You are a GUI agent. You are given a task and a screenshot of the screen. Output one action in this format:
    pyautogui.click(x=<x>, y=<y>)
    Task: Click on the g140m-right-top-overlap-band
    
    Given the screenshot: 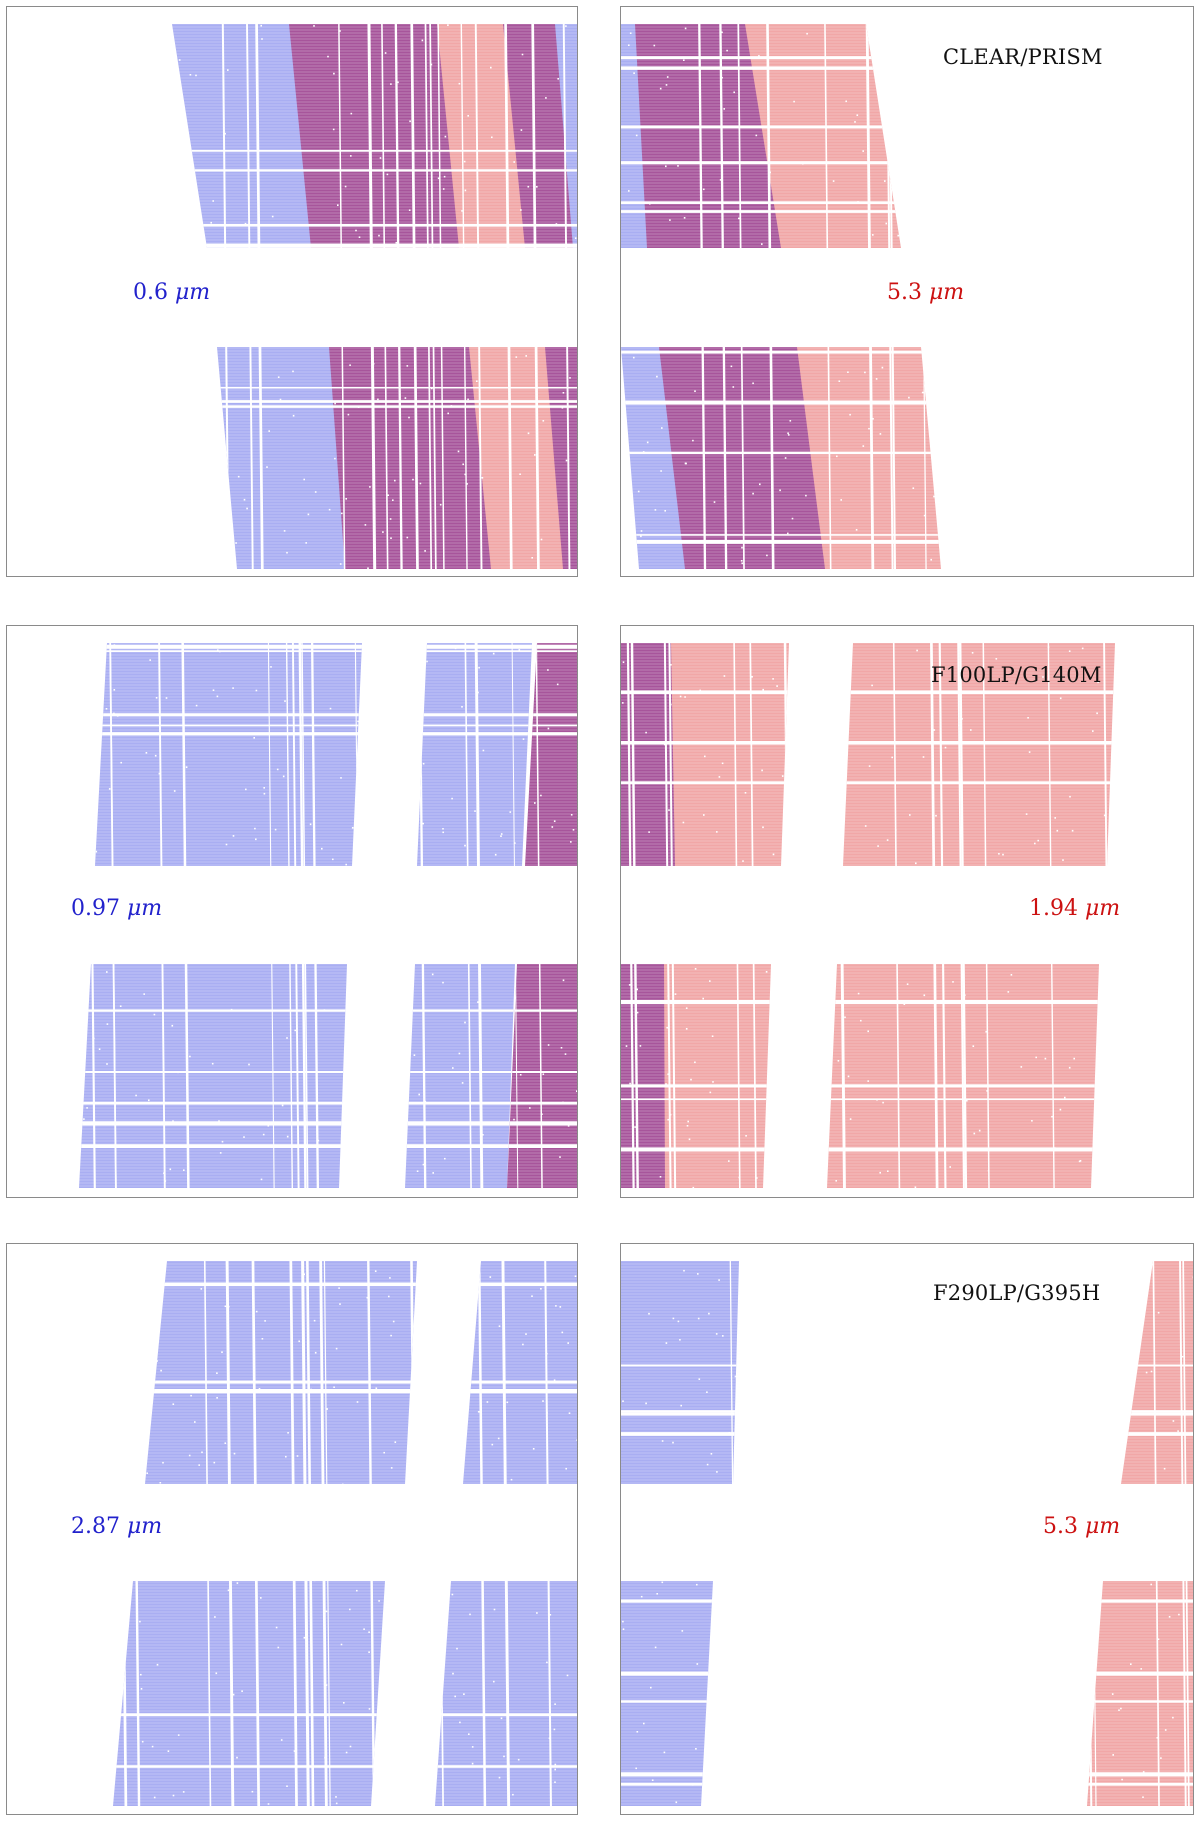 What is the action you would take?
    pyautogui.click(x=649, y=754)
    